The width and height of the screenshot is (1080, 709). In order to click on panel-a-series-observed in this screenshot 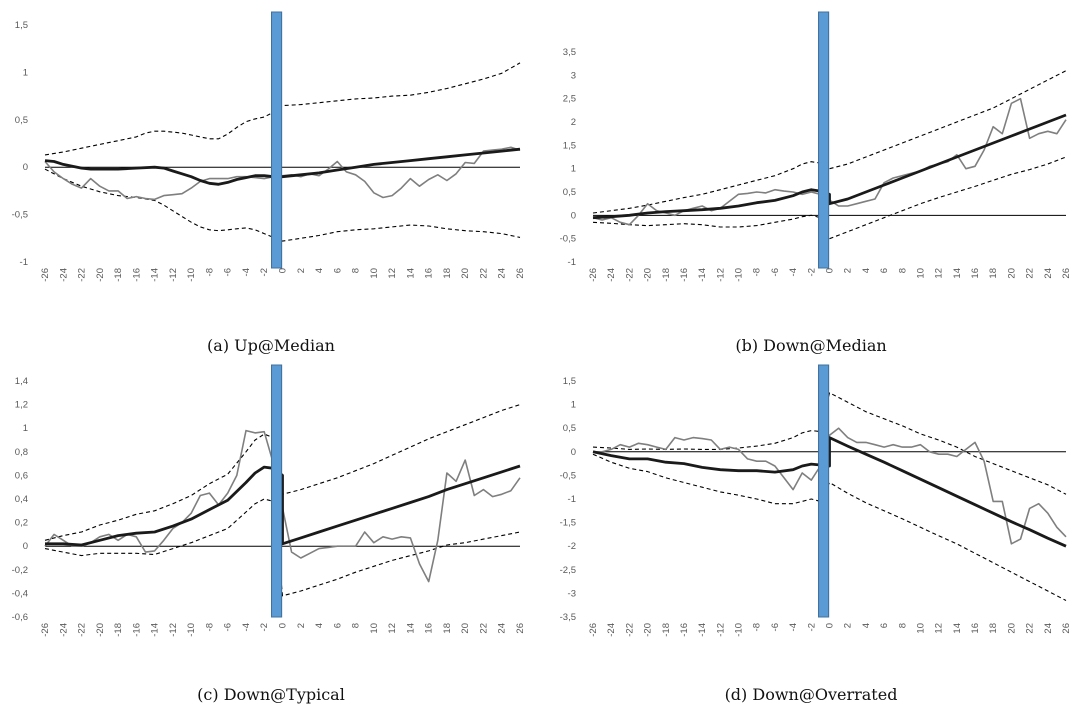, I will do `click(282, 173)`.